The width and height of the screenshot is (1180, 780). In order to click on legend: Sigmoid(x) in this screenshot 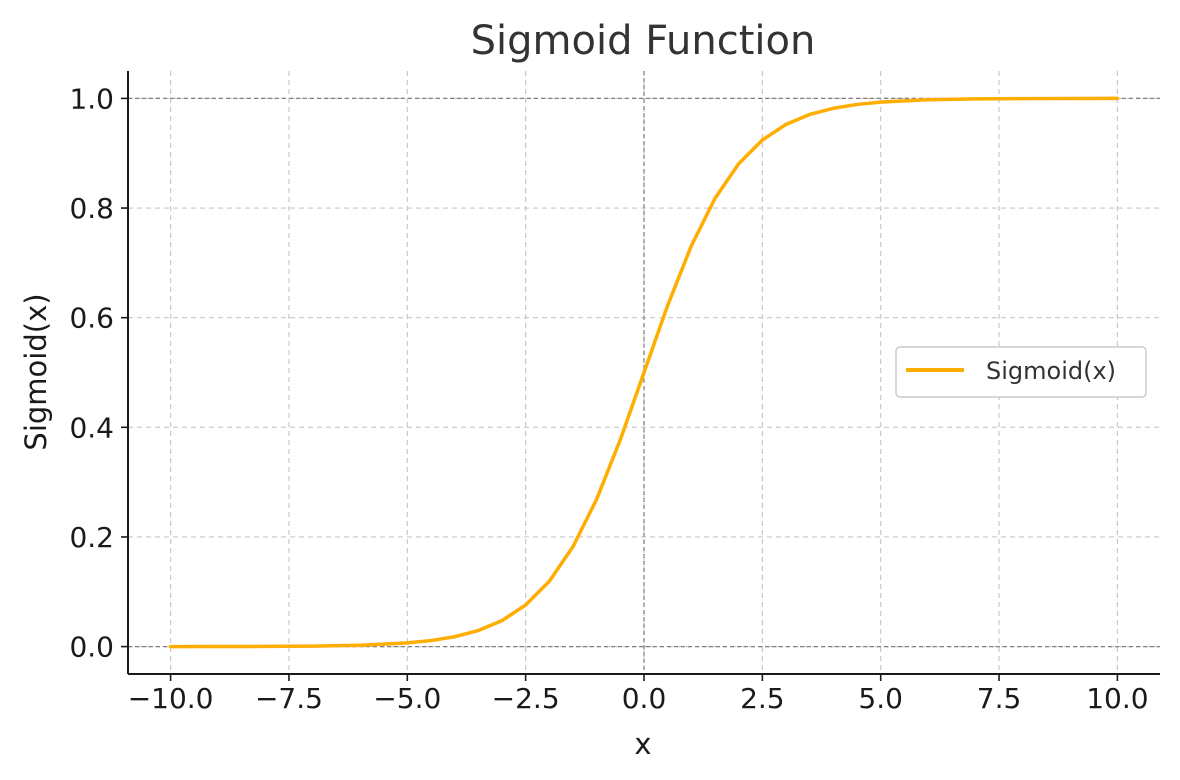, I will do `click(1021, 372)`.